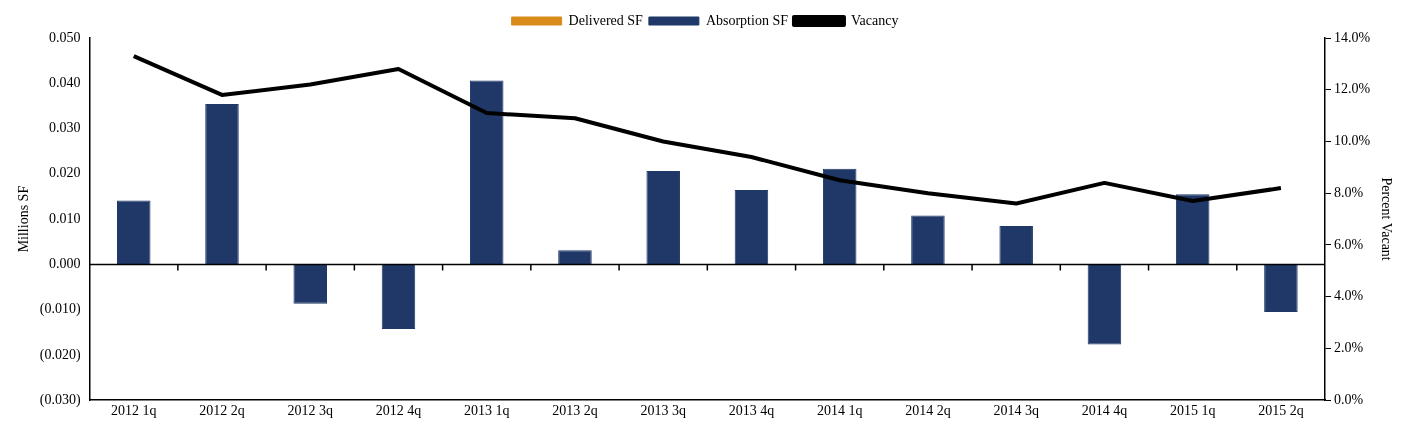 This screenshot has height=431, width=1410. Describe the element at coordinates (1192, 411) in the screenshot. I see `x-tick-label: 2015 1q` at that location.